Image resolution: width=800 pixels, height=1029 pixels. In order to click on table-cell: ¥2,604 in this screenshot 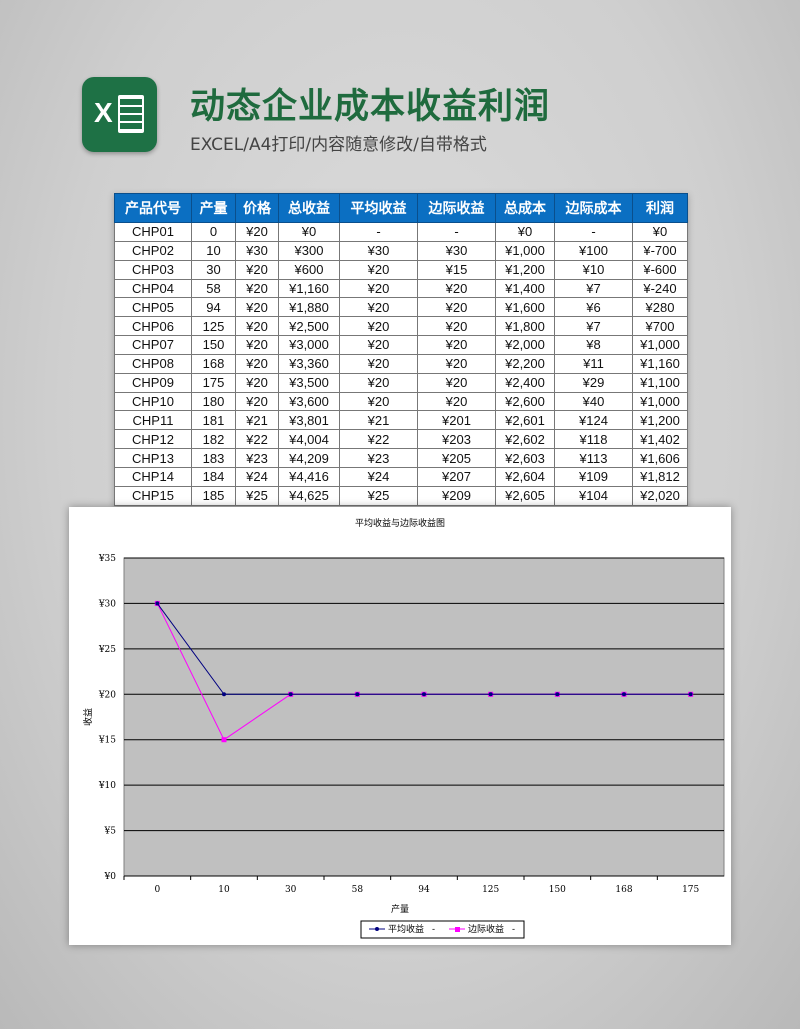, I will do `click(525, 476)`.